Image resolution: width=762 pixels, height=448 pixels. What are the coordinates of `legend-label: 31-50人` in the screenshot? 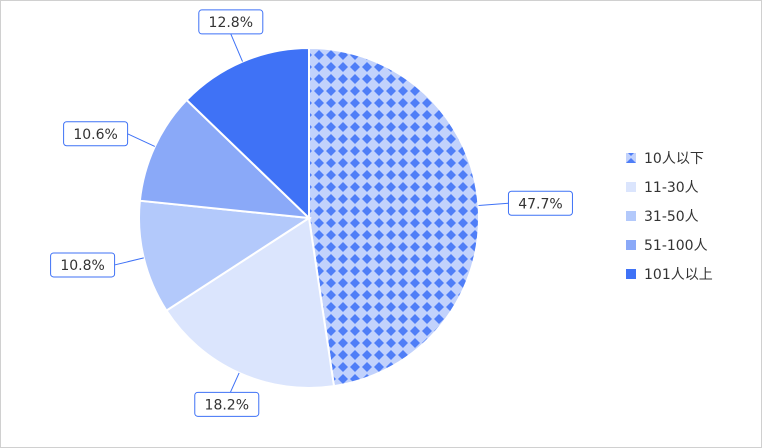 It's located at (671, 217).